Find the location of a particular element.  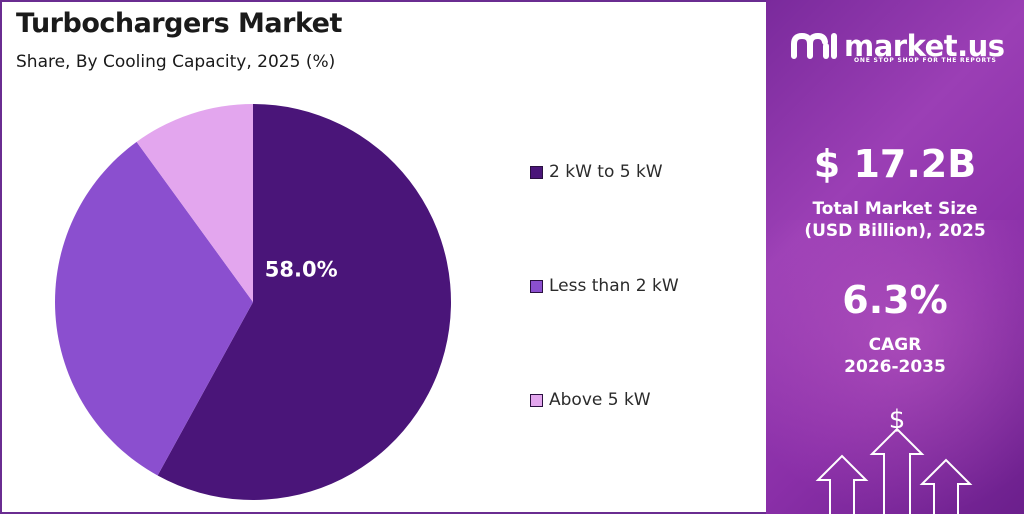

up-arrow-icon-right is located at coordinates (946, 486).